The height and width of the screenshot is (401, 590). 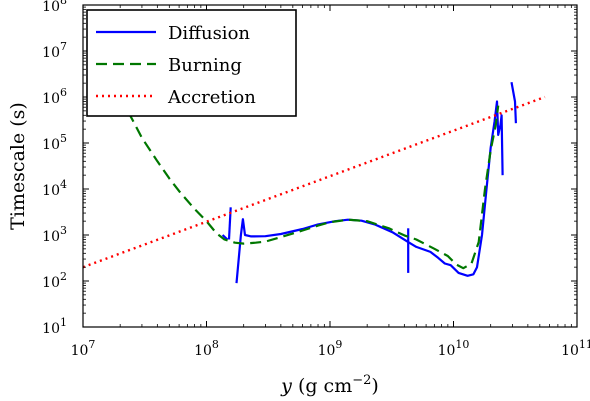 What do you see at coordinates (54, 326) in the screenshot?
I see `y-tick-label: 10¹` at bounding box center [54, 326].